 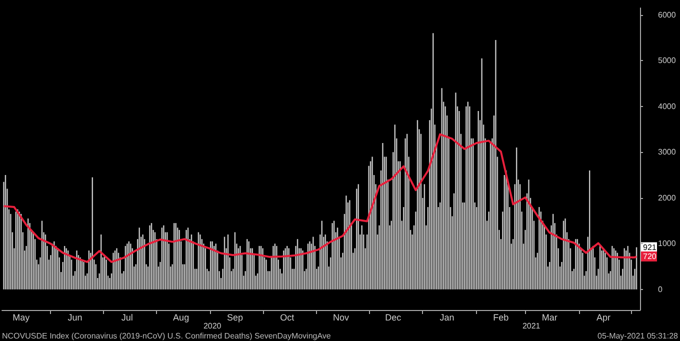 What do you see at coordinates (127, 317) in the screenshot?
I see `x-tick-label: Jul` at bounding box center [127, 317].